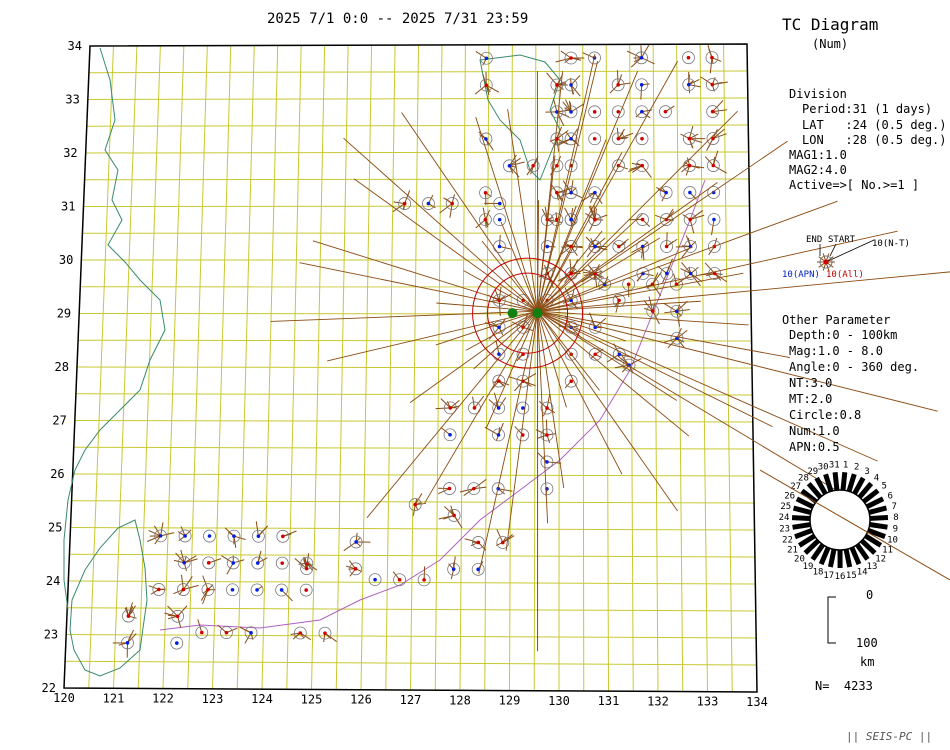  I want to click on rose-day-label: 14, so click(862, 572).